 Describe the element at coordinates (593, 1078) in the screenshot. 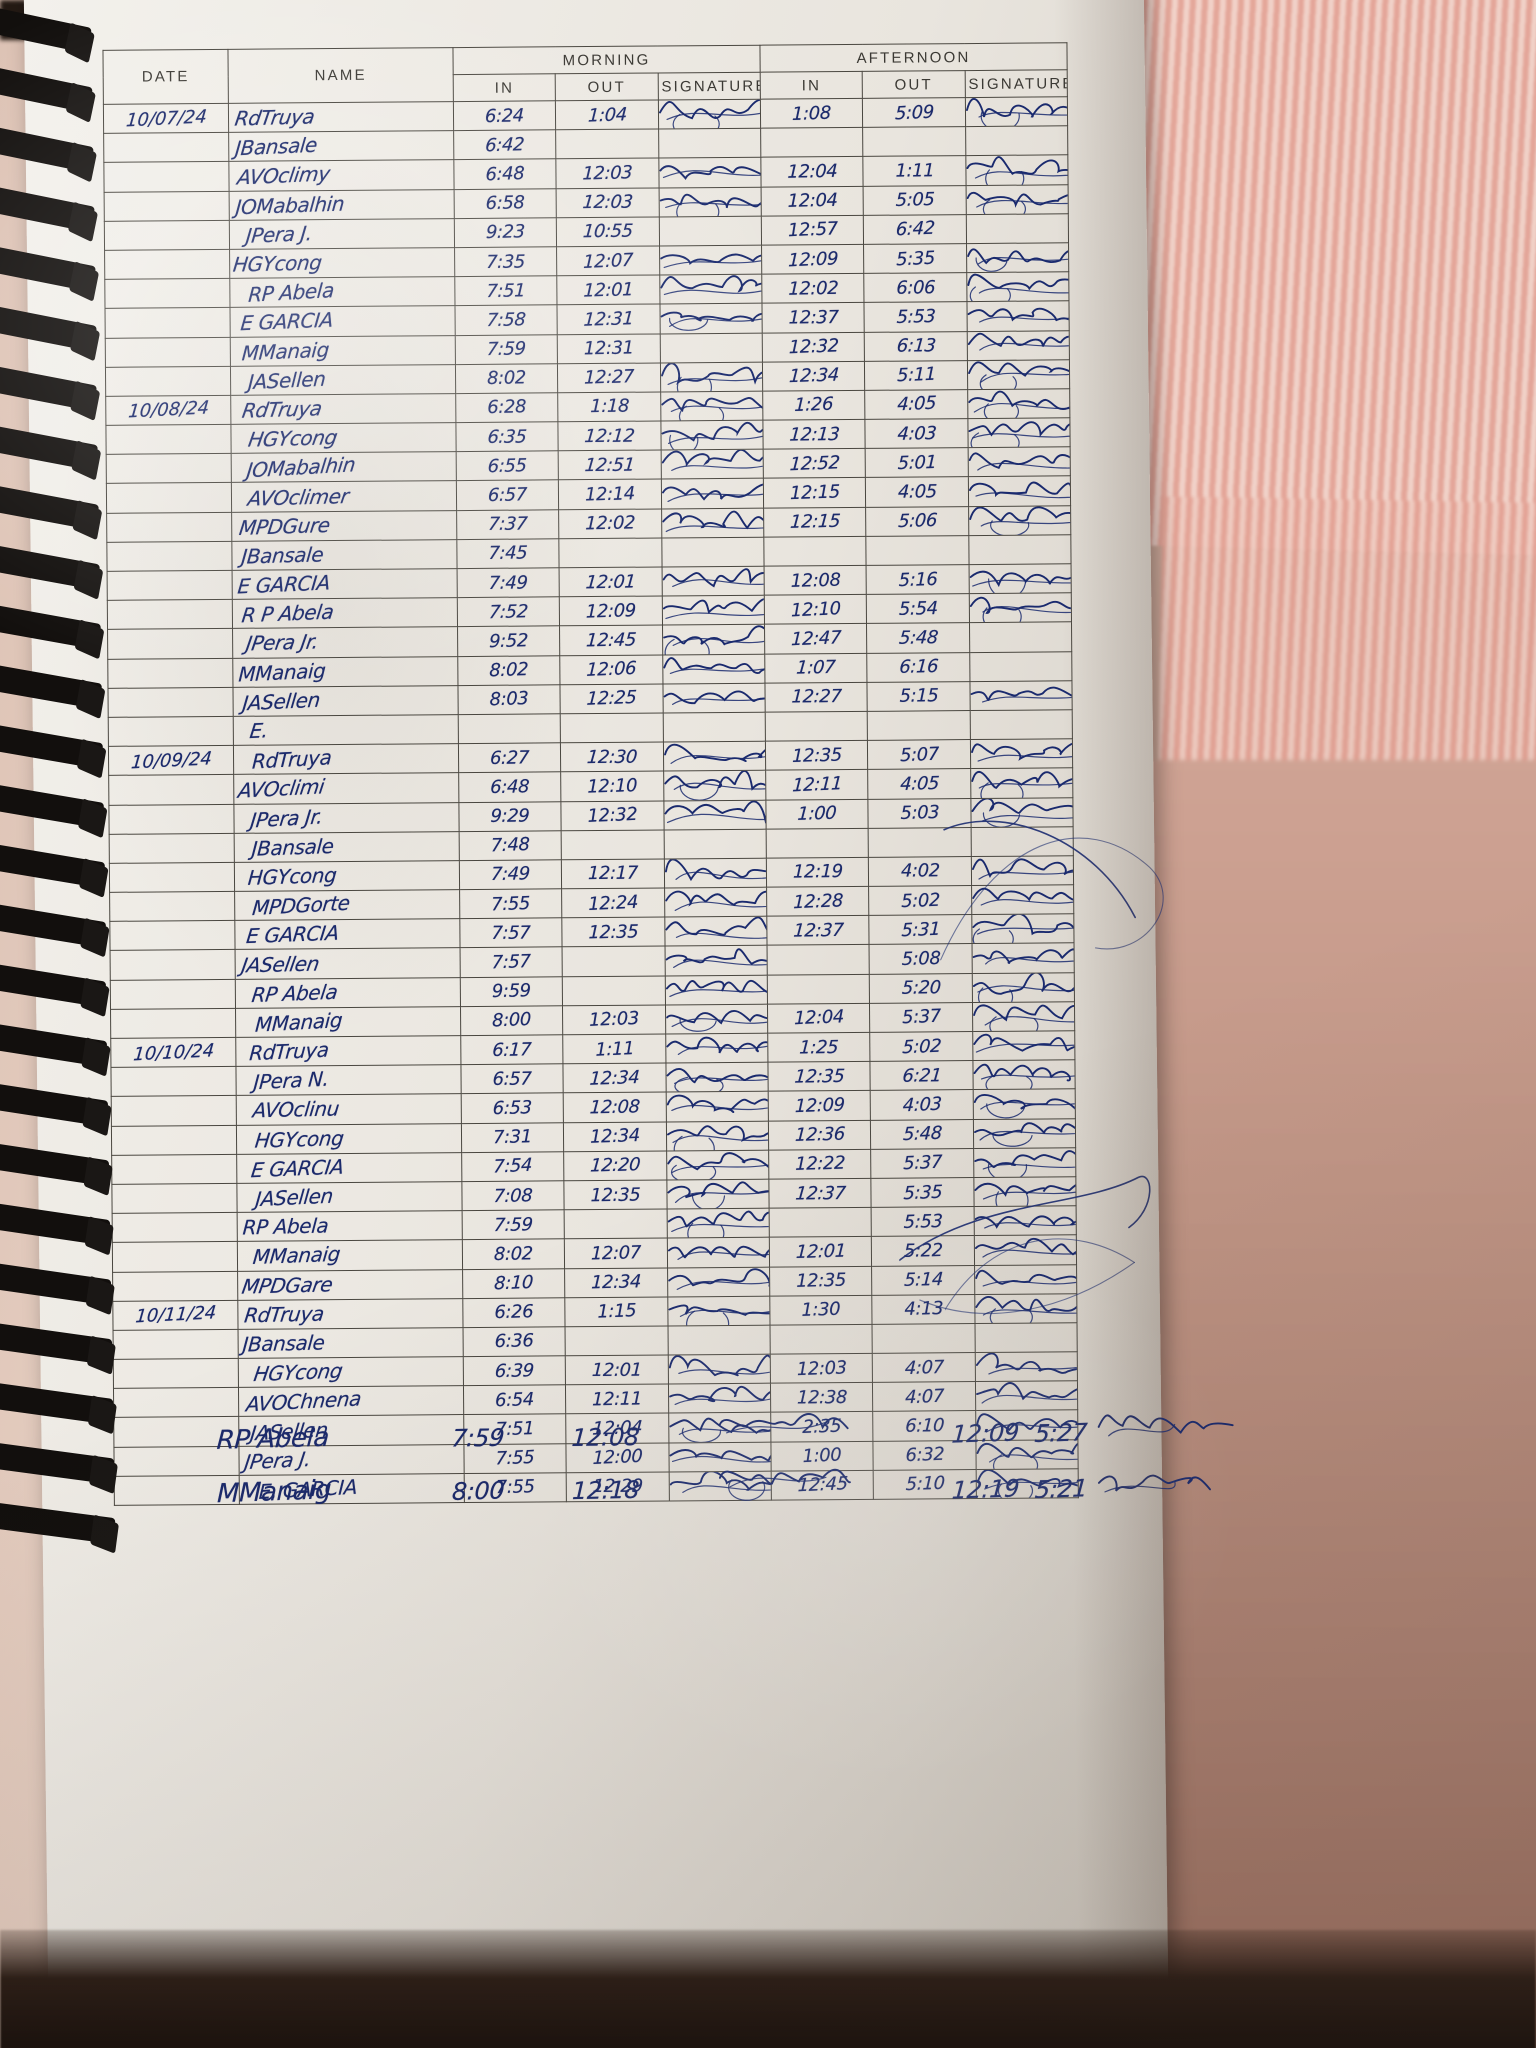

I see `table-row: JPera N. 6:57 12:34 12:35 6:21` at that location.